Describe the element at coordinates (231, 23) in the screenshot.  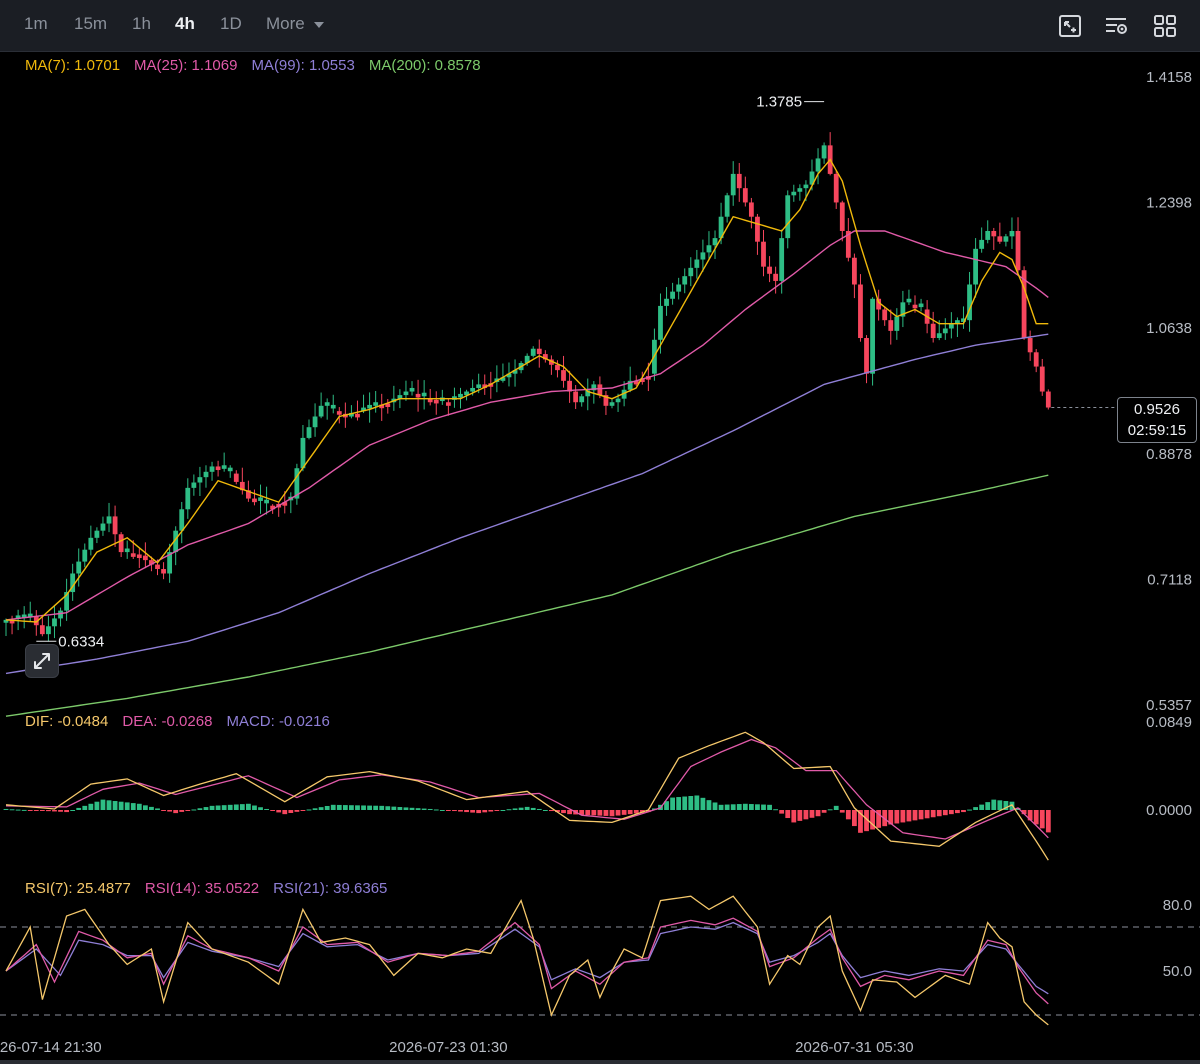
I see `timeframe-1d: 1D` at that location.